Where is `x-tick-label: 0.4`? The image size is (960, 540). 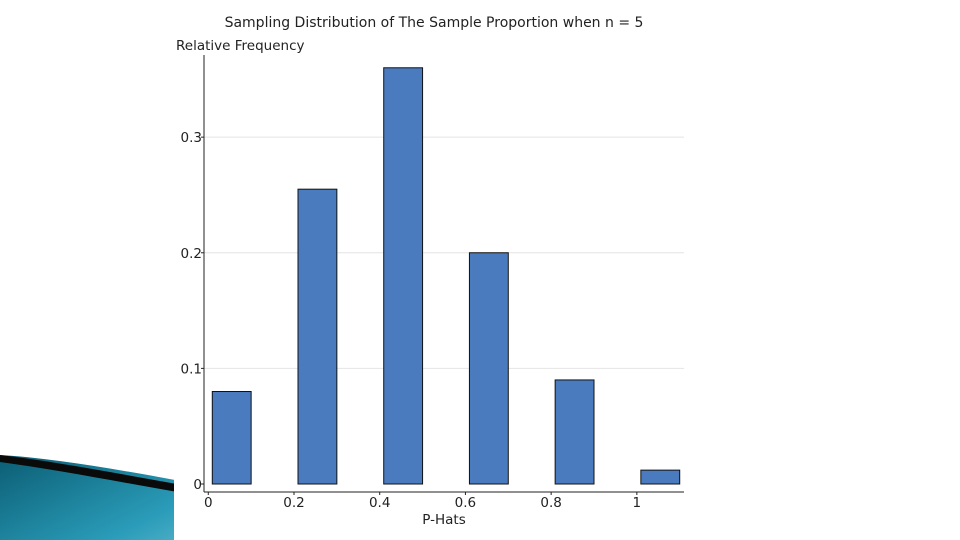 x-tick-label: 0.4 is located at coordinates (379, 503).